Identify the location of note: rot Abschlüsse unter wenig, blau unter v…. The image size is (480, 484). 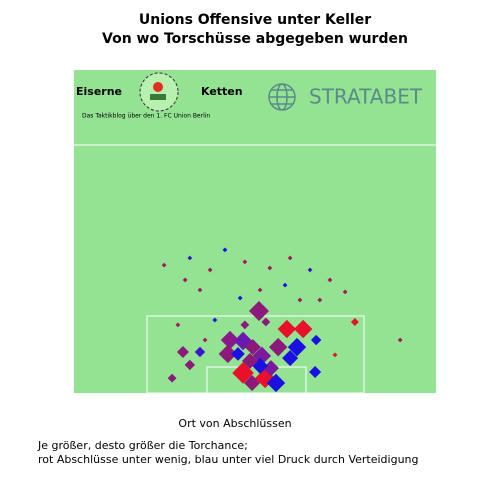
(228, 459).